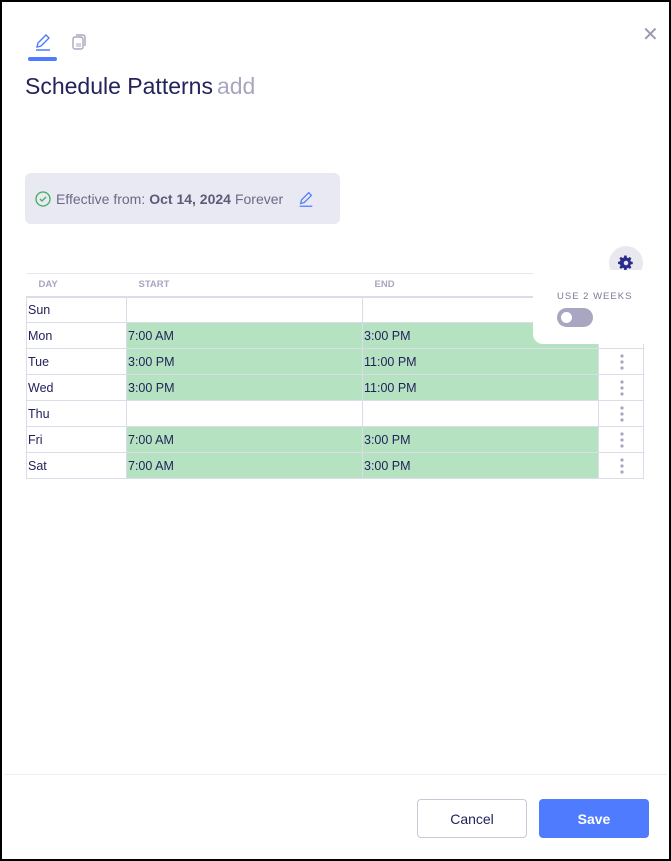 This screenshot has width=671, height=861. What do you see at coordinates (76, 439) in the screenshot?
I see `day-cell: Fri` at bounding box center [76, 439].